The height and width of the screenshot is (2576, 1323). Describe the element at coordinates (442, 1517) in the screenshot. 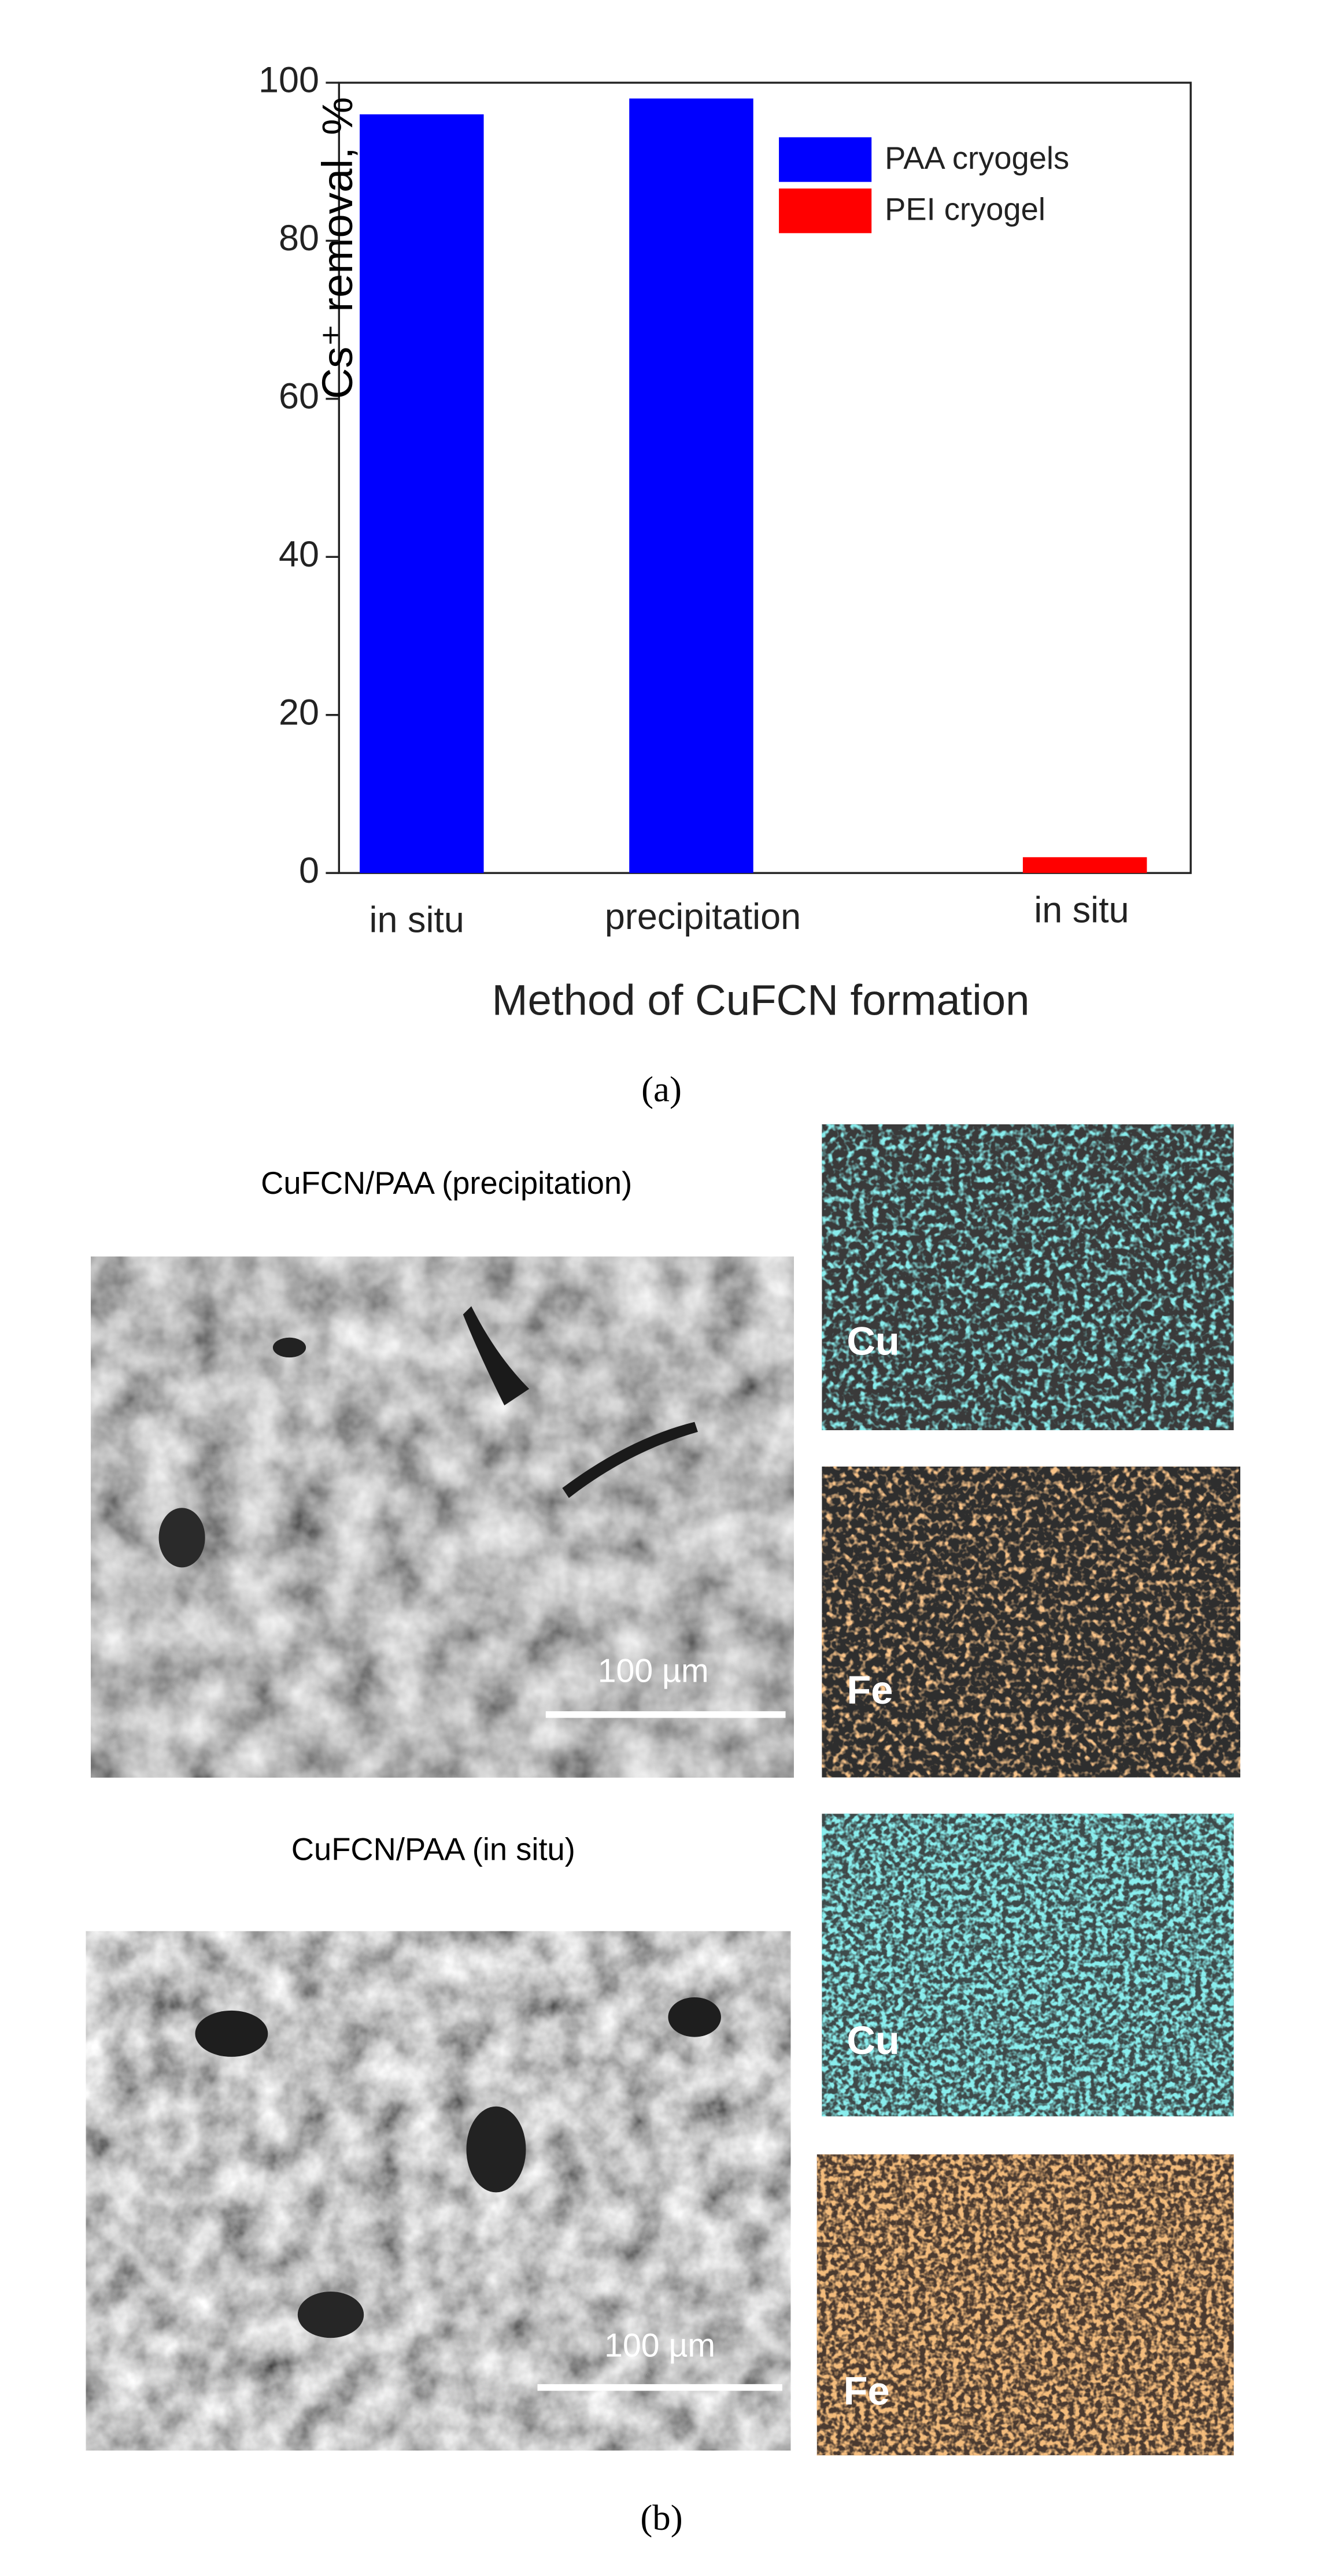

I see `sem-texture` at that location.